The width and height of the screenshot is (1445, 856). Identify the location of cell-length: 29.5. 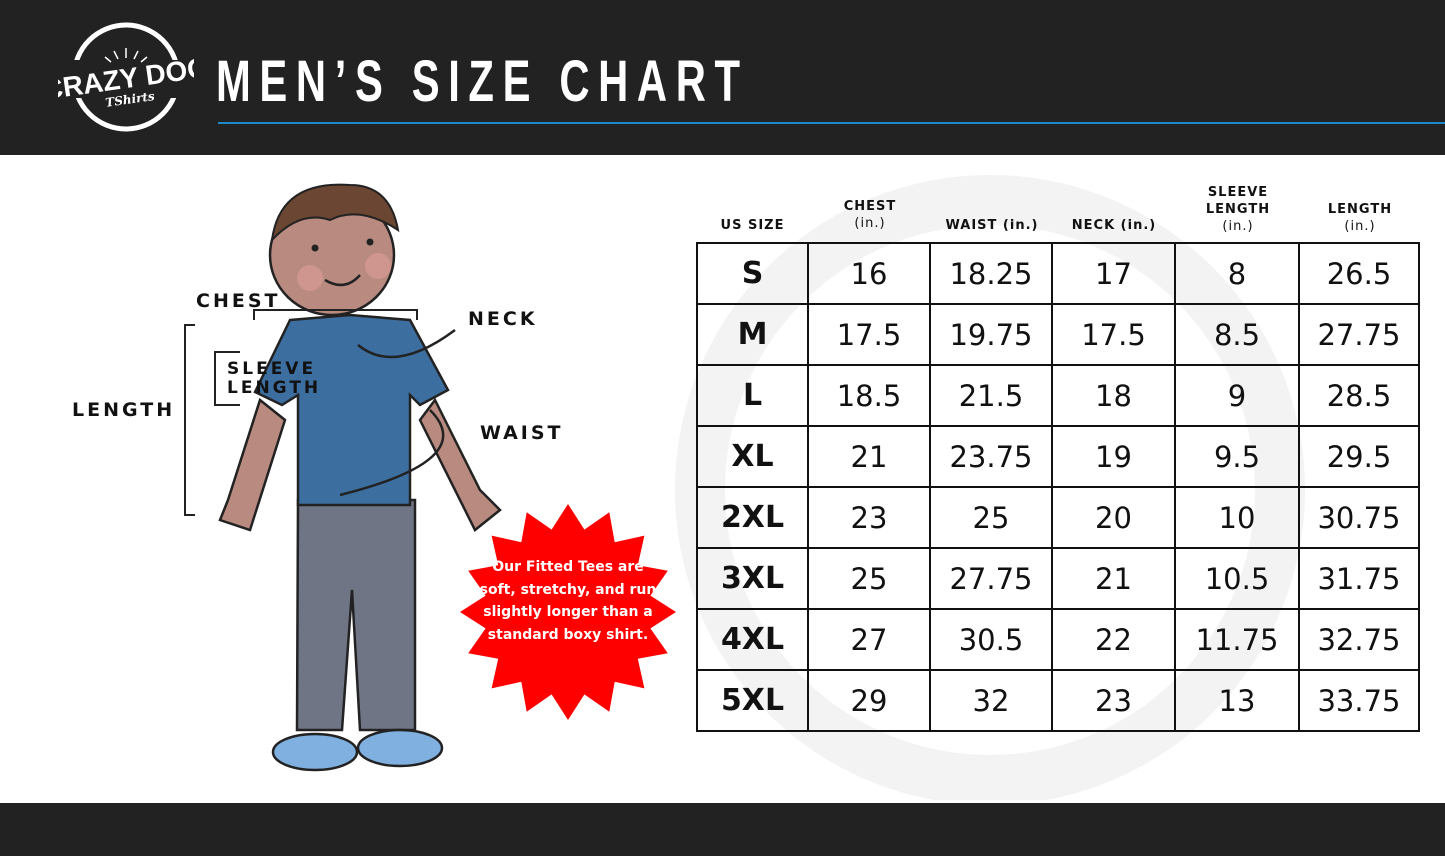
(1359, 456).